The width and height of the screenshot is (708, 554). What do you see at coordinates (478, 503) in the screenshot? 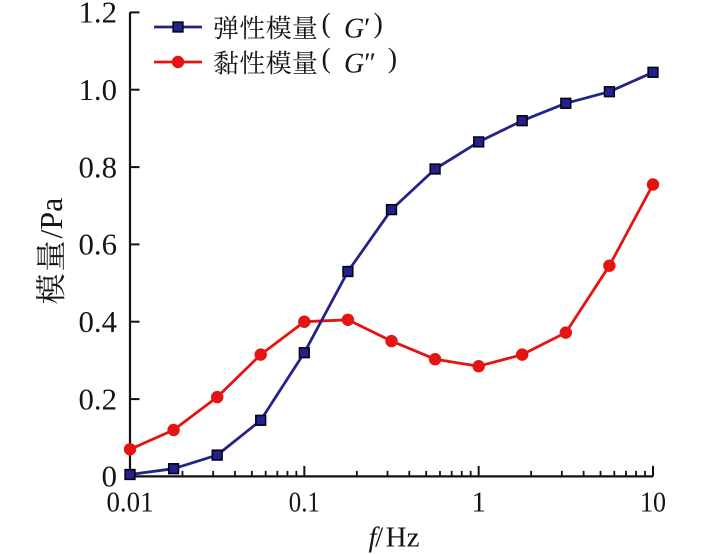
I see `svg-text: 1` at bounding box center [478, 503].